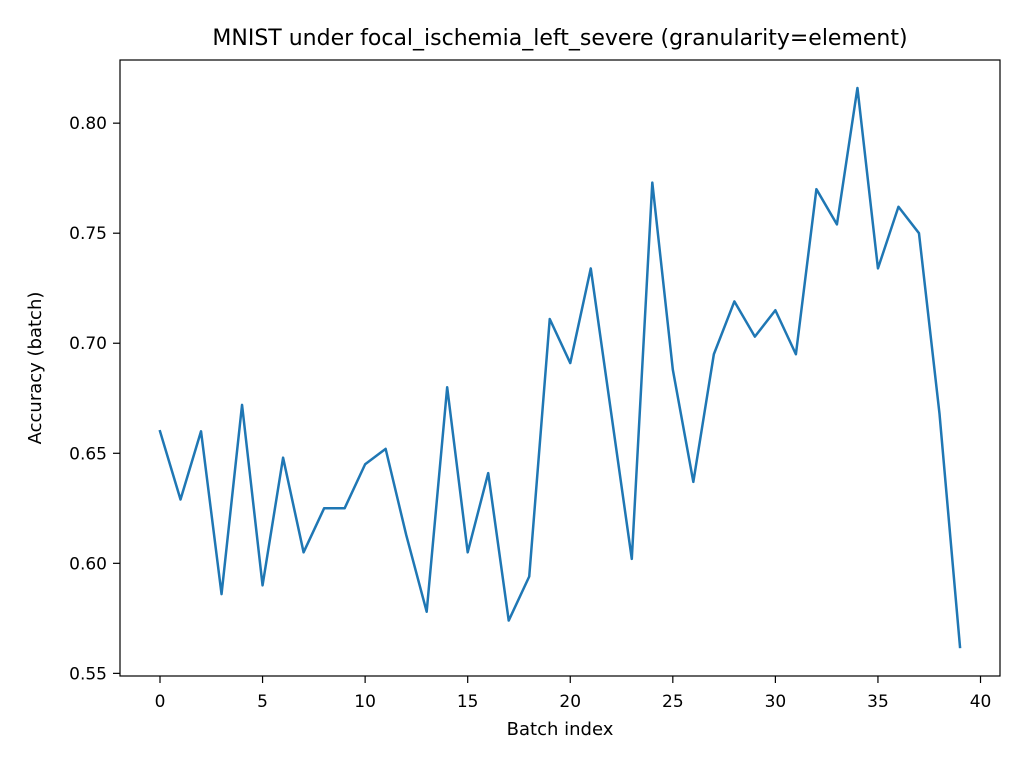 The height and width of the screenshot is (768, 1024). Describe the element at coordinates (878, 702) in the screenshot. I see `x-tick-label: 35` at that location.